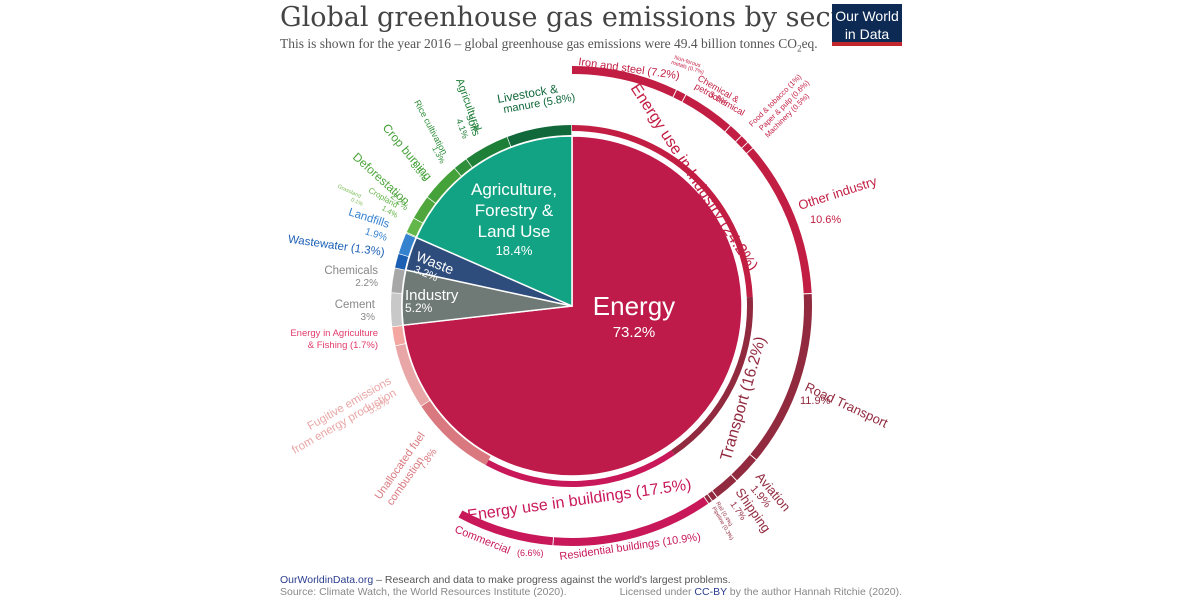  Describe the element at coordinates (366, 283) in the screenshot. I see `label-chemicals-value: 2.2%` at that location.